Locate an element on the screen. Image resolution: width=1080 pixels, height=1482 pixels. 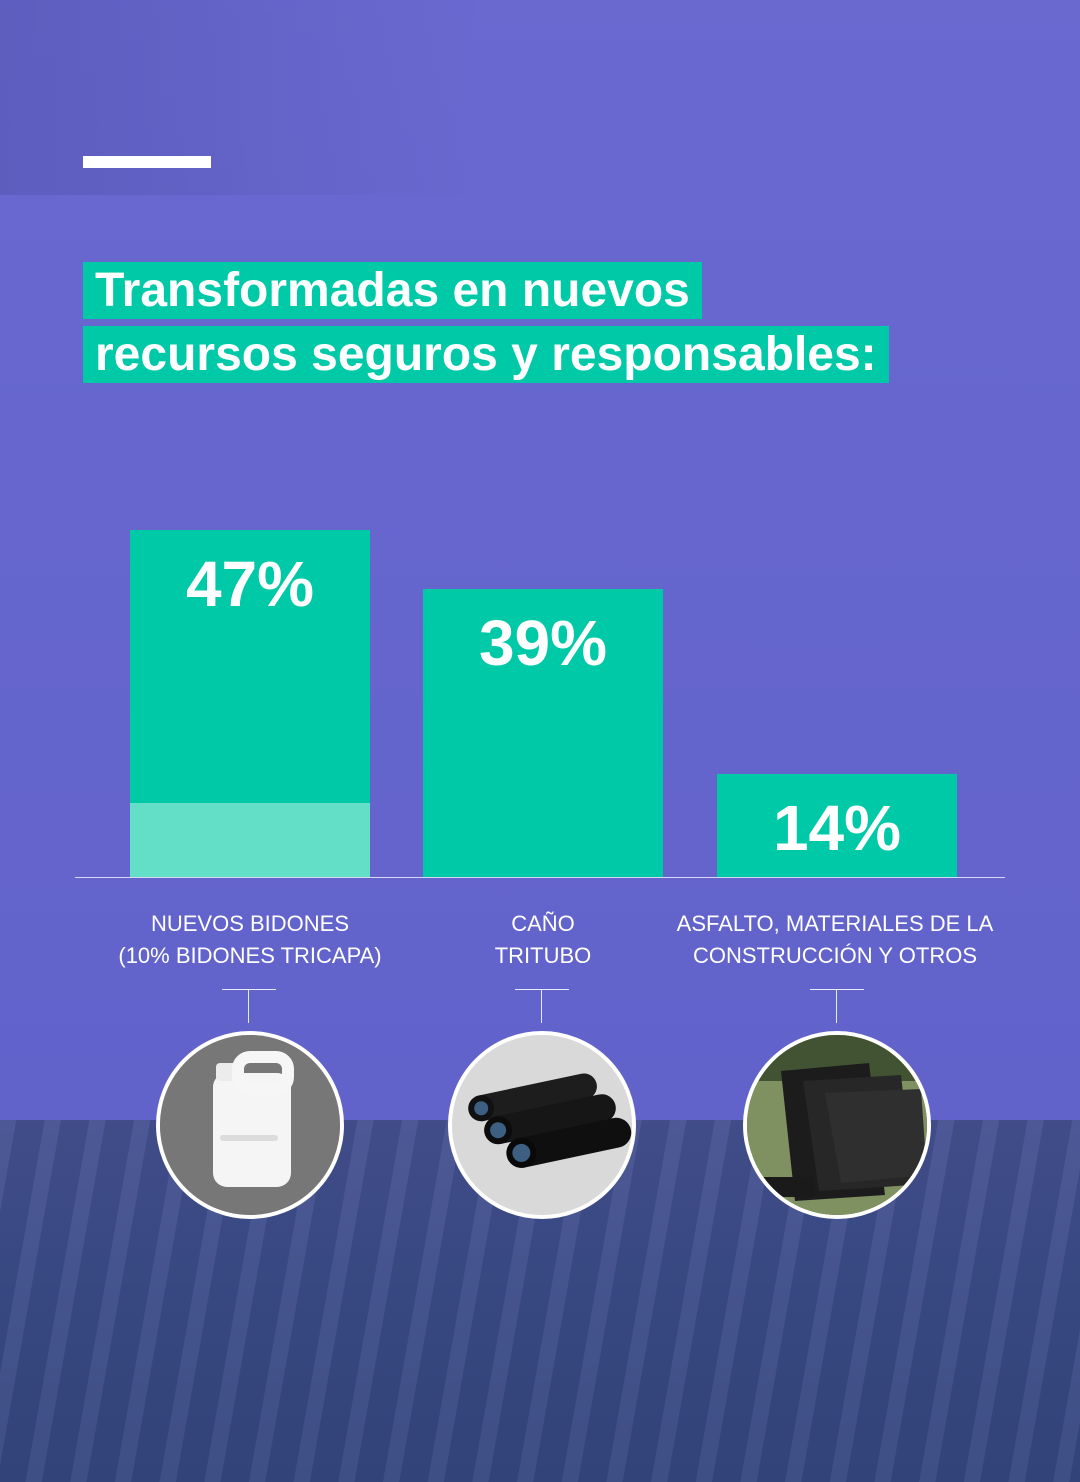
x-axis-line is located at coordinates (540, 877).